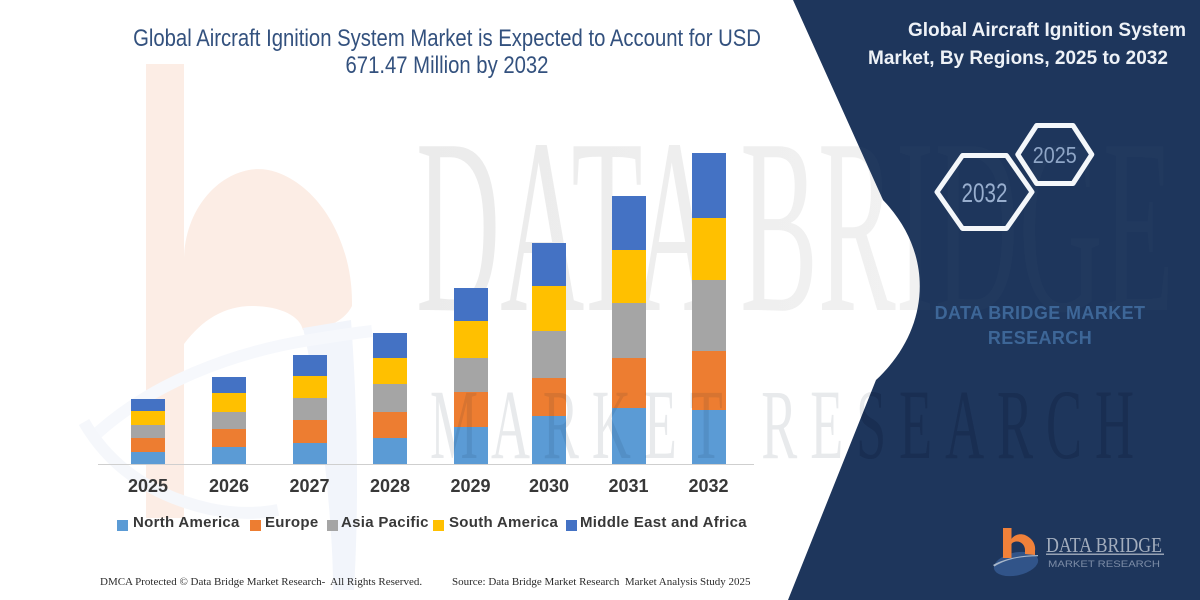 The image size is (1200, 600). I want to click on svg-text: DATA BRIDGE, so click(1104, 545).